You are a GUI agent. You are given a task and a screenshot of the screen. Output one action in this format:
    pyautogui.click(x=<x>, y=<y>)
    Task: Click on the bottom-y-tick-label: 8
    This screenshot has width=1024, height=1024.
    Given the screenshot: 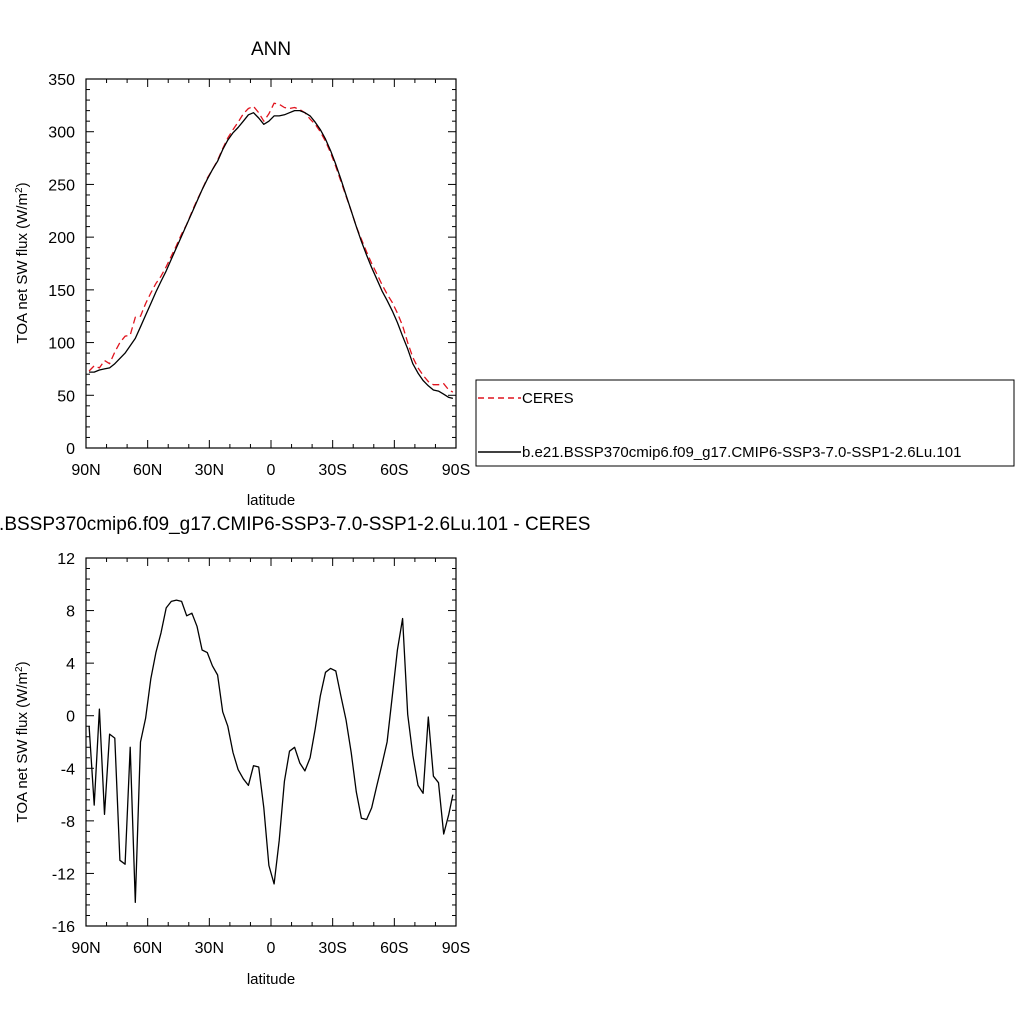 What is the action you would take?
    pyautogui.click(x=70, y=612)
    